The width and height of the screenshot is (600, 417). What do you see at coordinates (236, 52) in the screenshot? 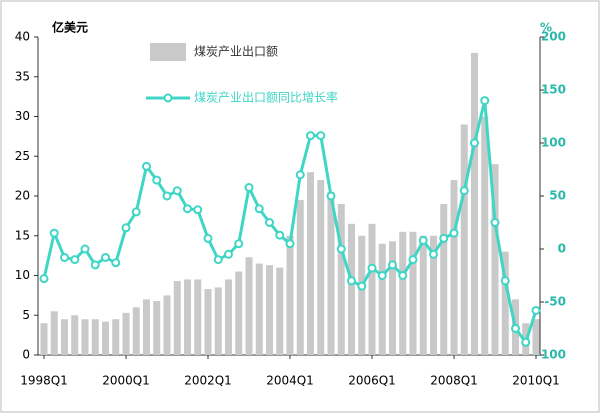
I see `legend-label: 煤炭产业出口额` at bounding box center [236, 52].